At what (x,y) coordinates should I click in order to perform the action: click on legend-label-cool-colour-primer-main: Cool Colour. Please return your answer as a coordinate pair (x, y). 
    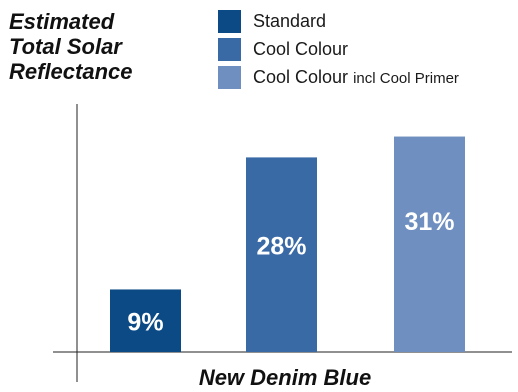
    Looking at the image, I should click on (301, 76).